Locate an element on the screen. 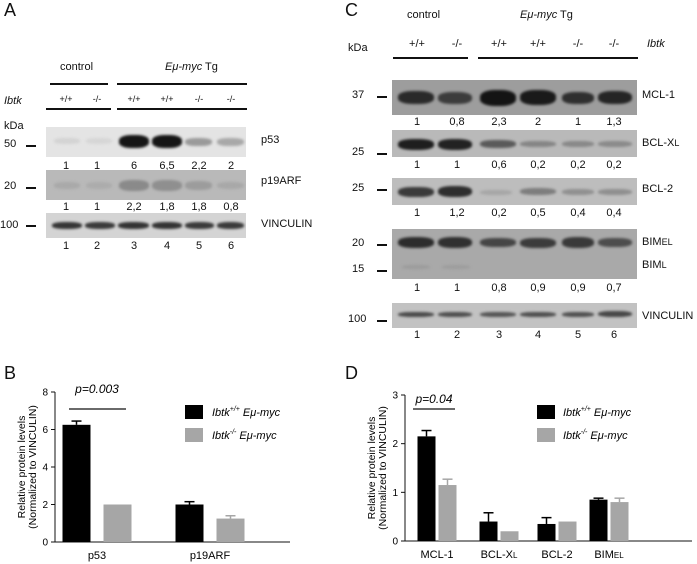 This screenshot has height=564, width=697. d-bar-BCL-XL-s0 is located at coordinates (488, 531).